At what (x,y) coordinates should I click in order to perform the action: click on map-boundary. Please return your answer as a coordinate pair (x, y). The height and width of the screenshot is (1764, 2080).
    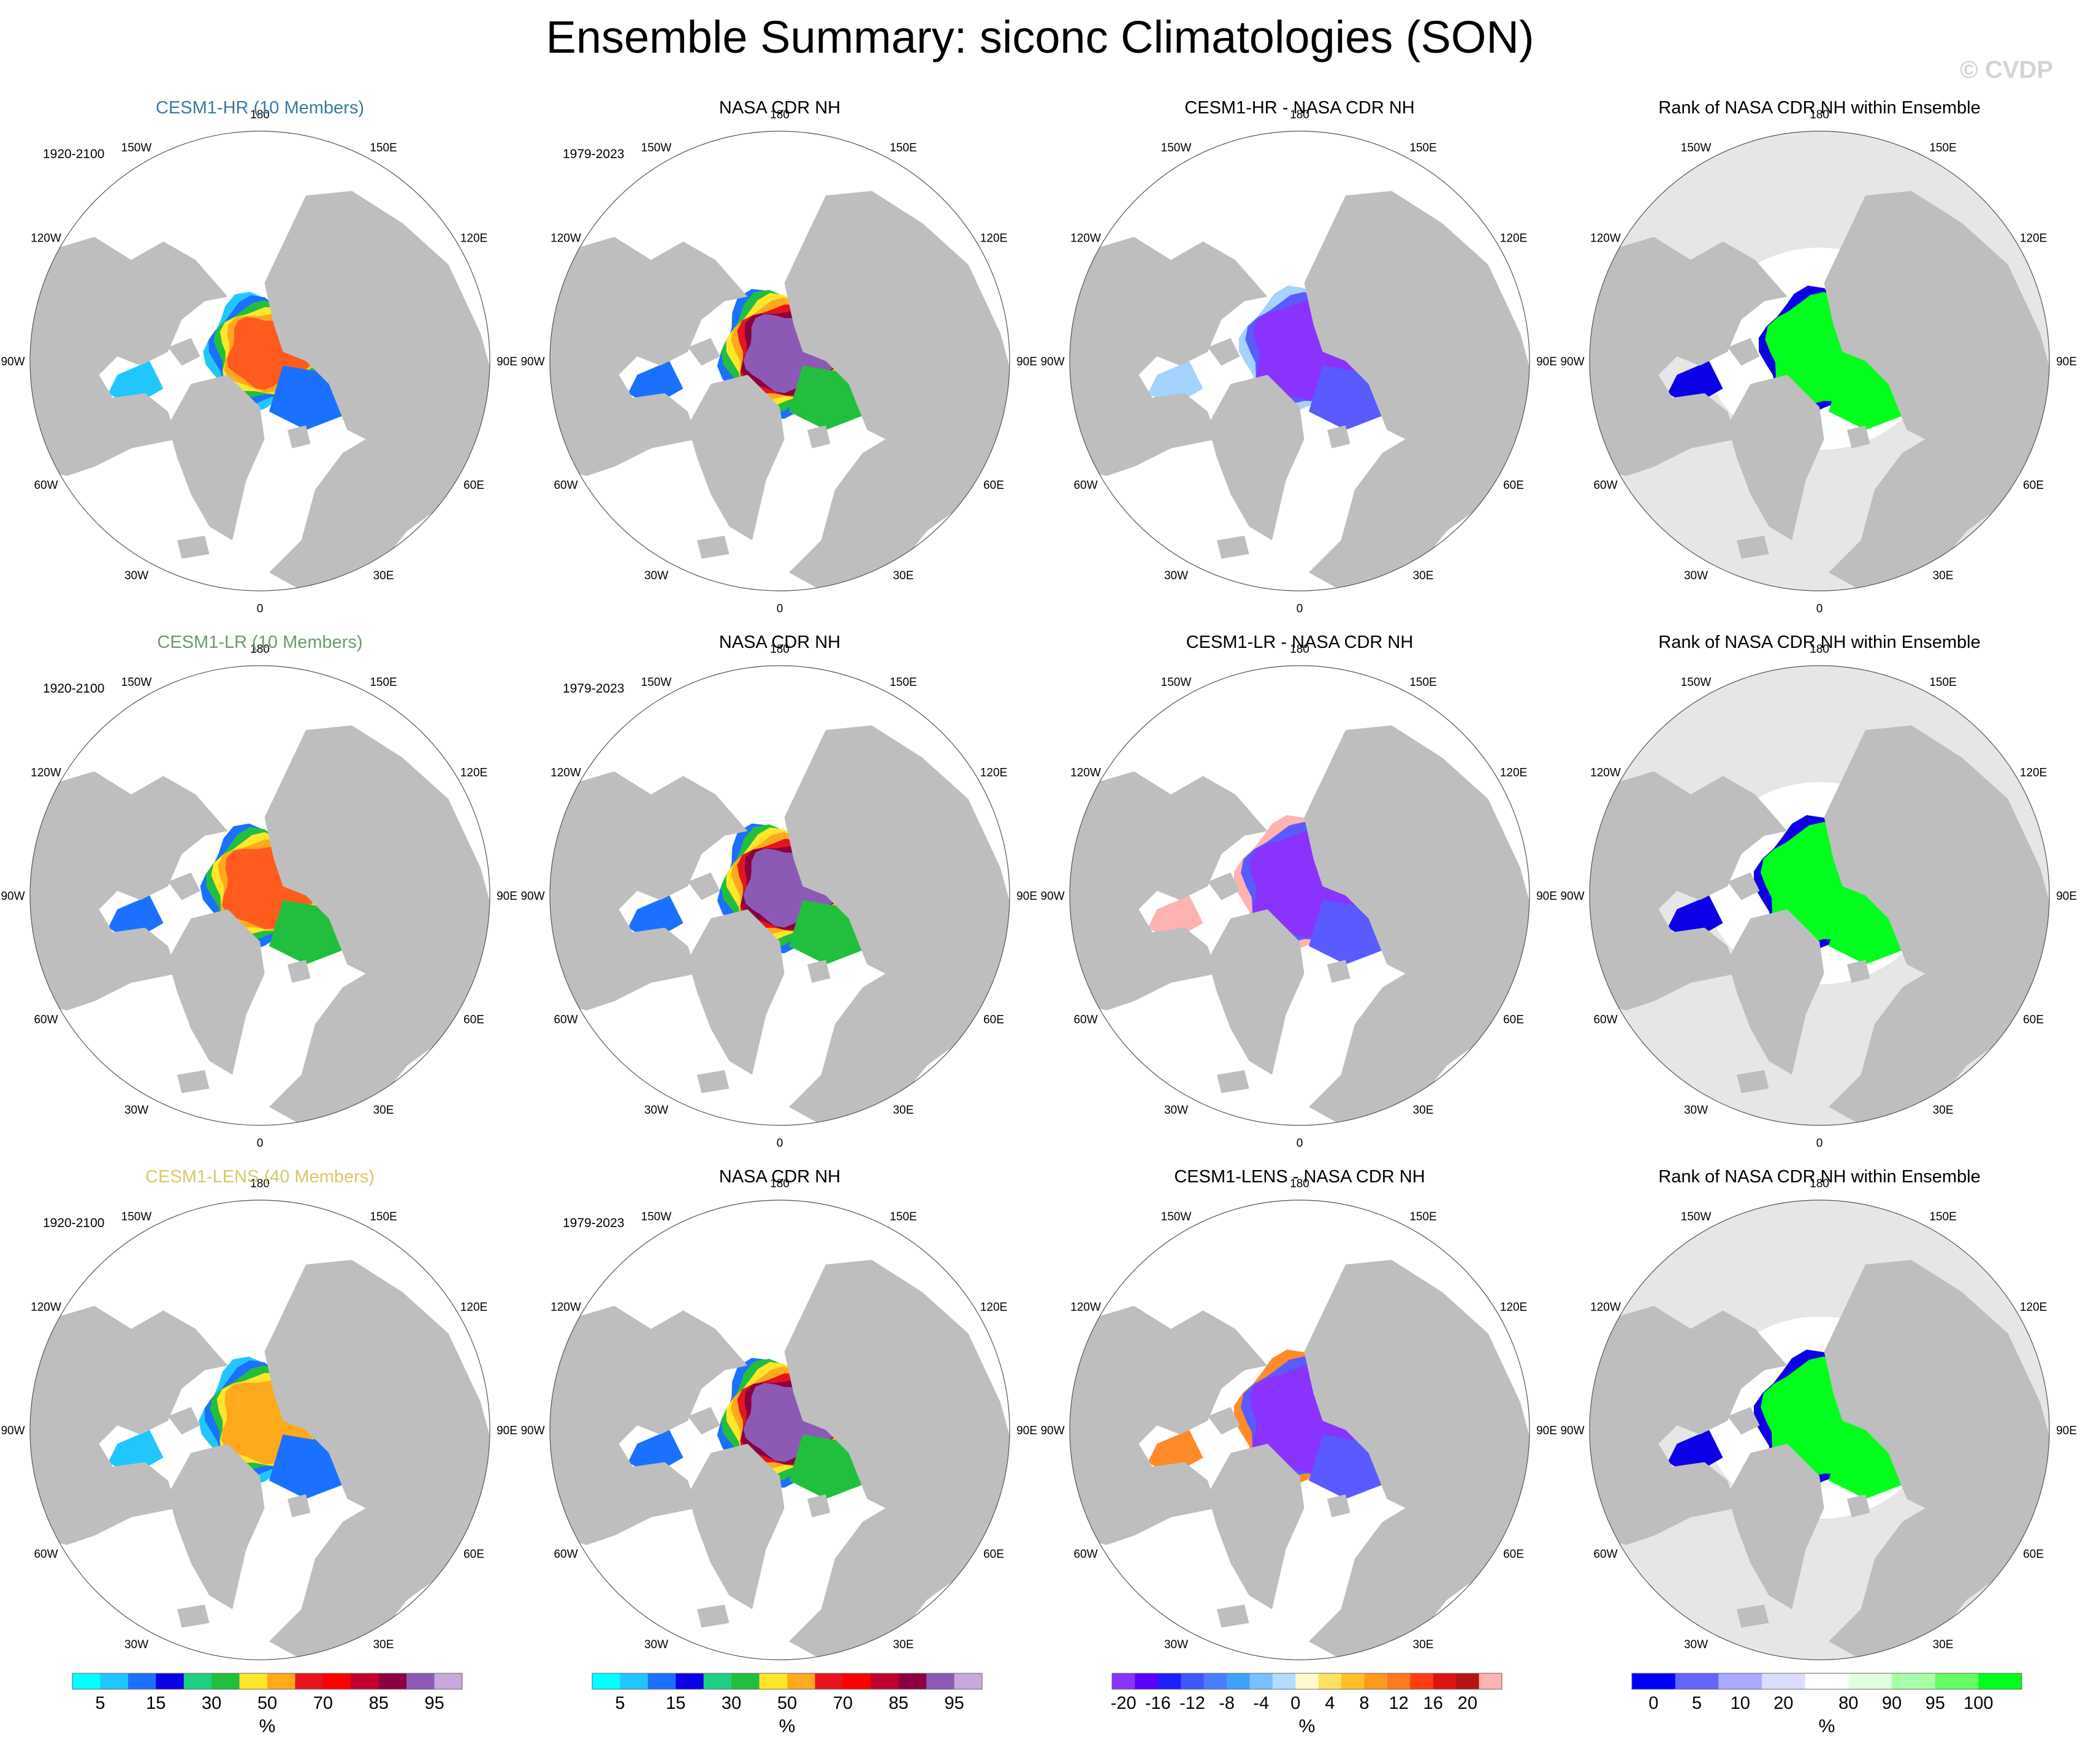
    Looking at the image, I should click on (1819, 895).